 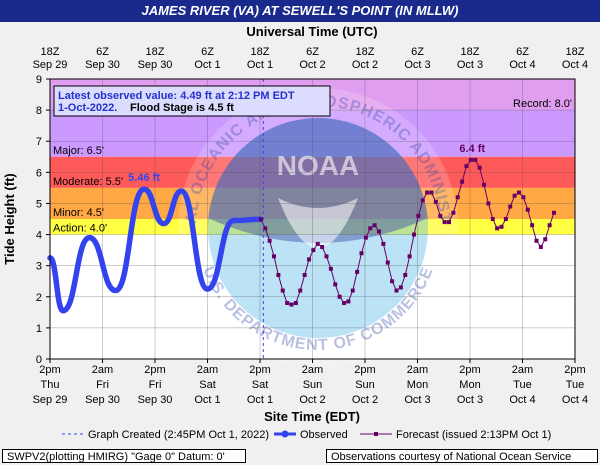 I want to click on y-tick-label: 1, so click(x=39, y=329).